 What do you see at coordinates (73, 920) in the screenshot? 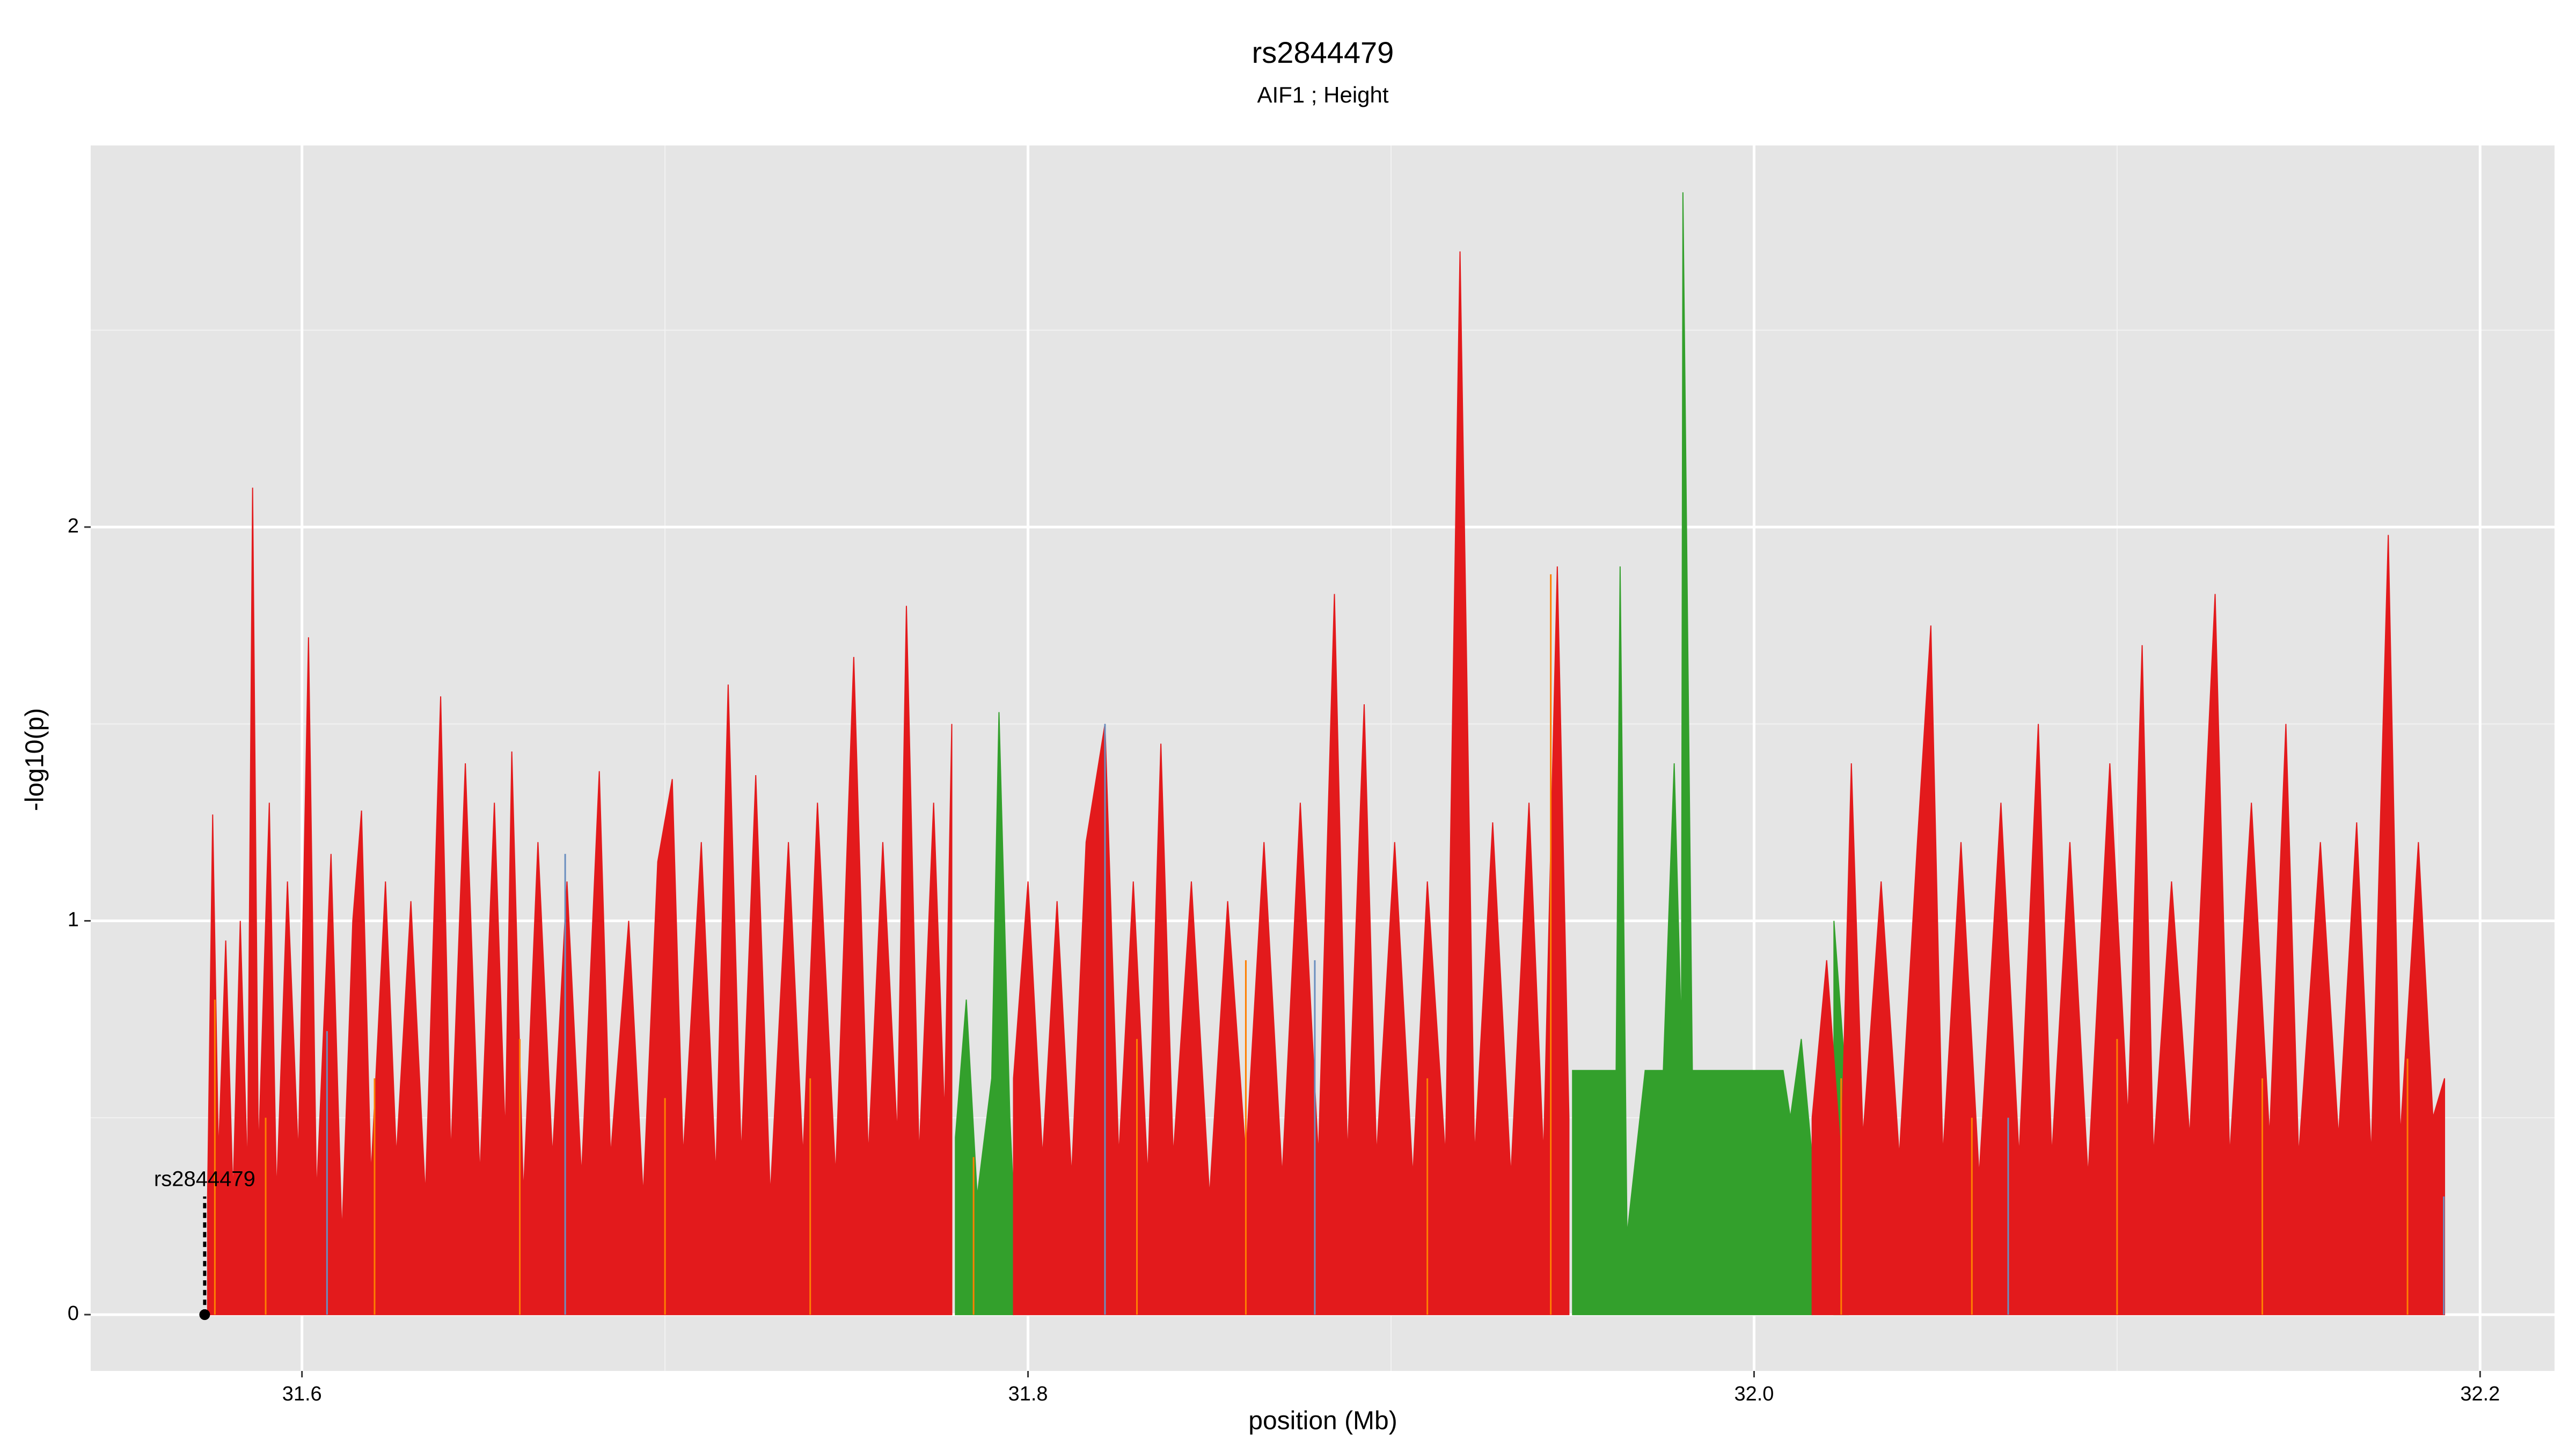
I see `y-tick-label: 1` at bounding box center [73, 920].